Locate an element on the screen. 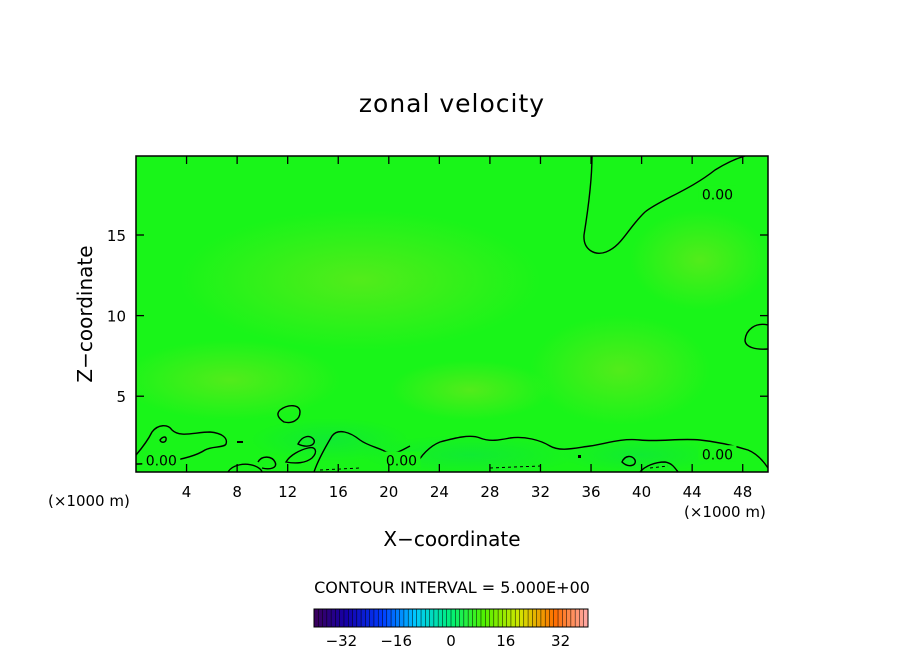  x-axis-label: X−coordinate is located at coordinates (451, 539).